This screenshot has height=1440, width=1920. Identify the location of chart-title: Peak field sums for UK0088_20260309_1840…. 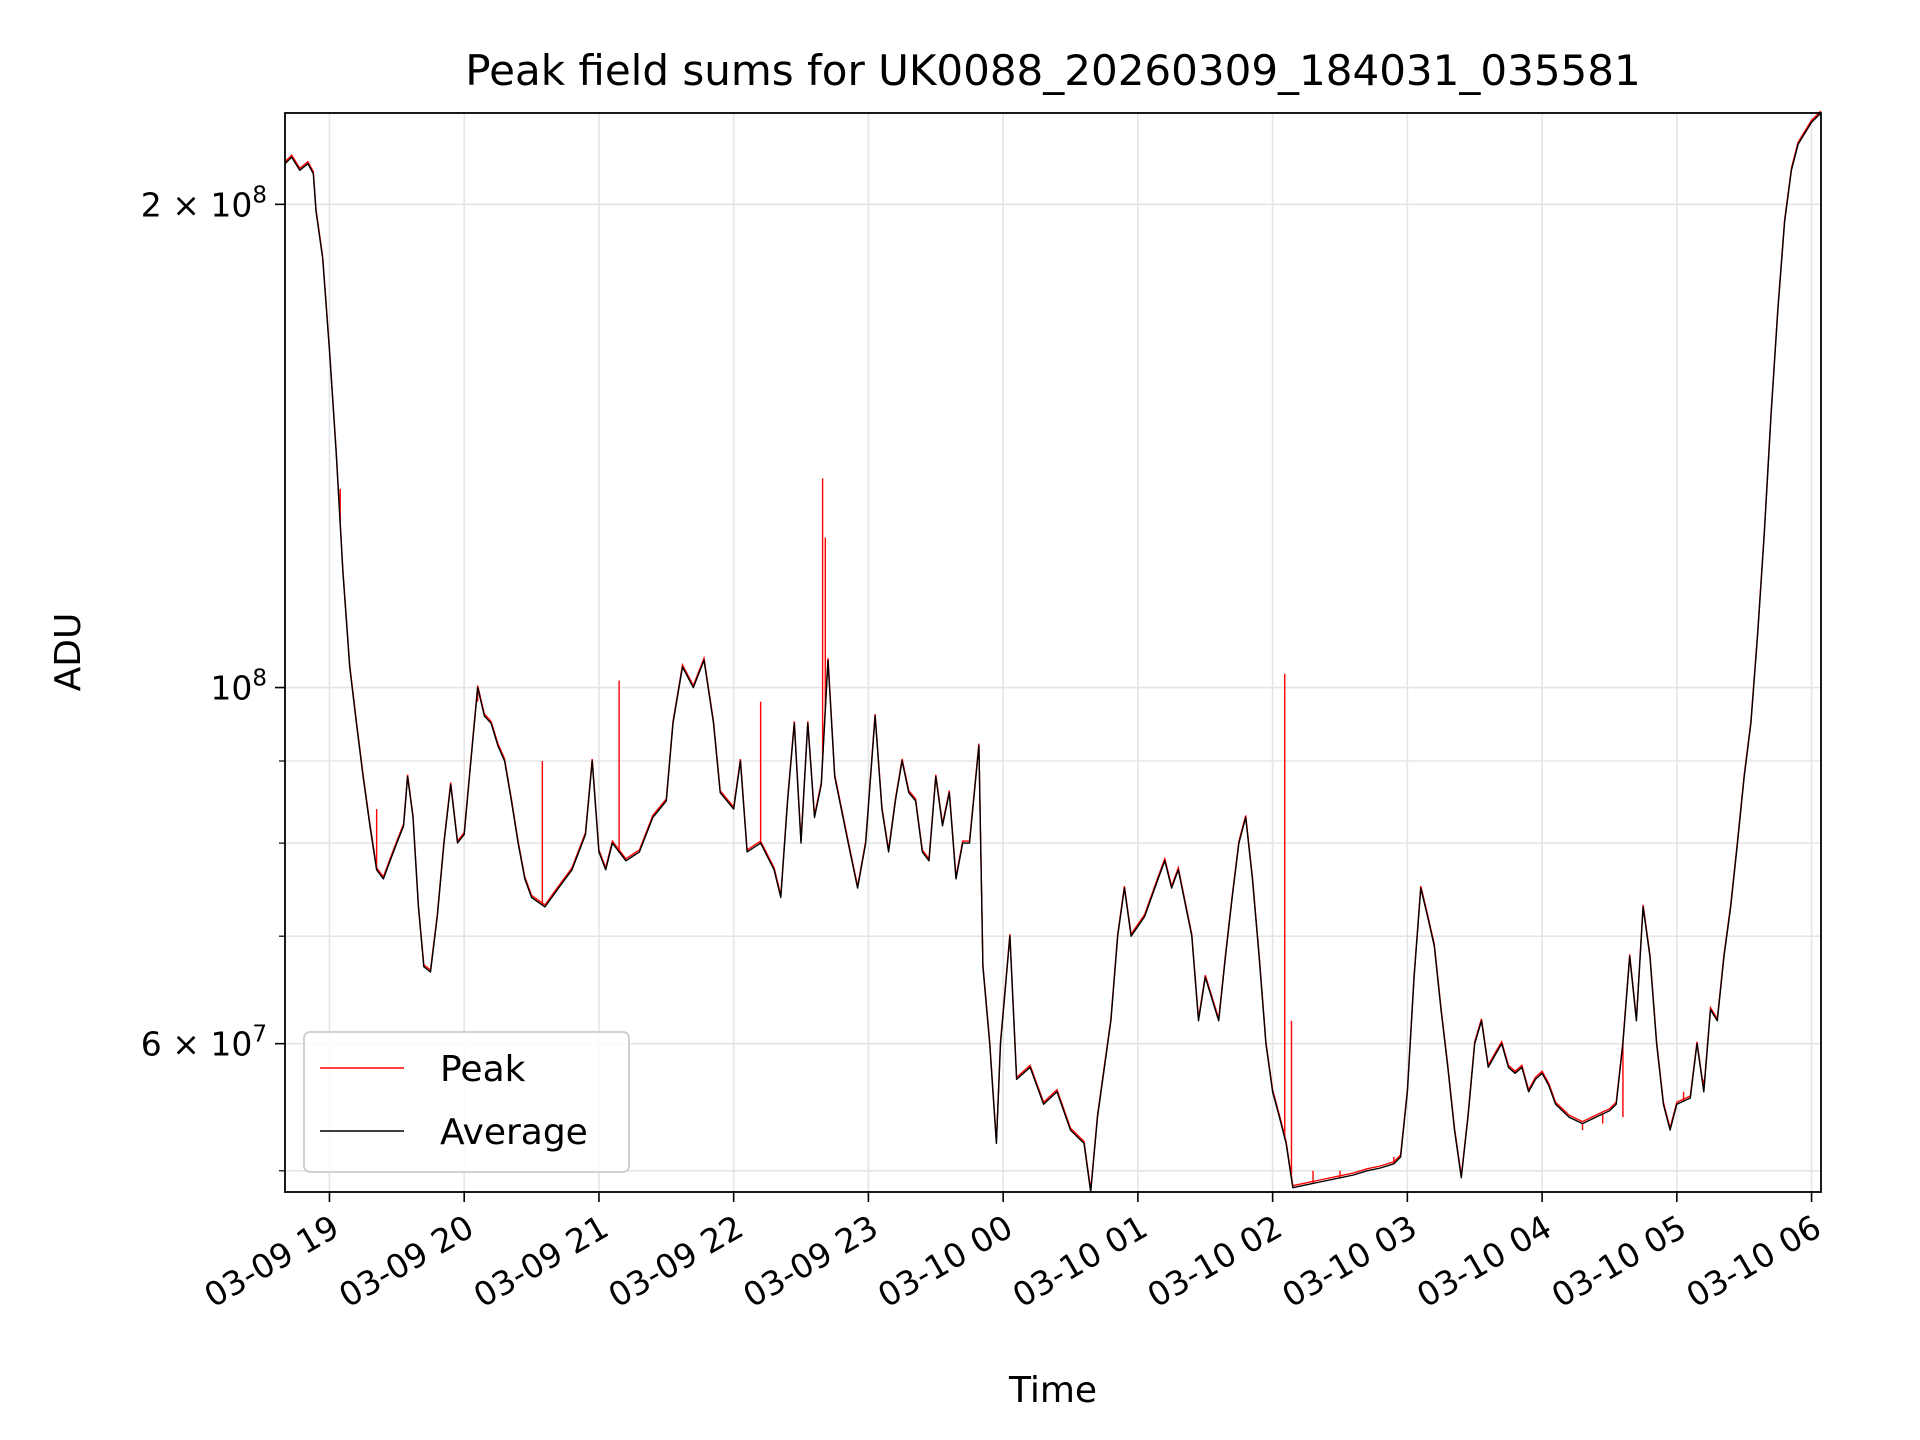
(1052, 70).